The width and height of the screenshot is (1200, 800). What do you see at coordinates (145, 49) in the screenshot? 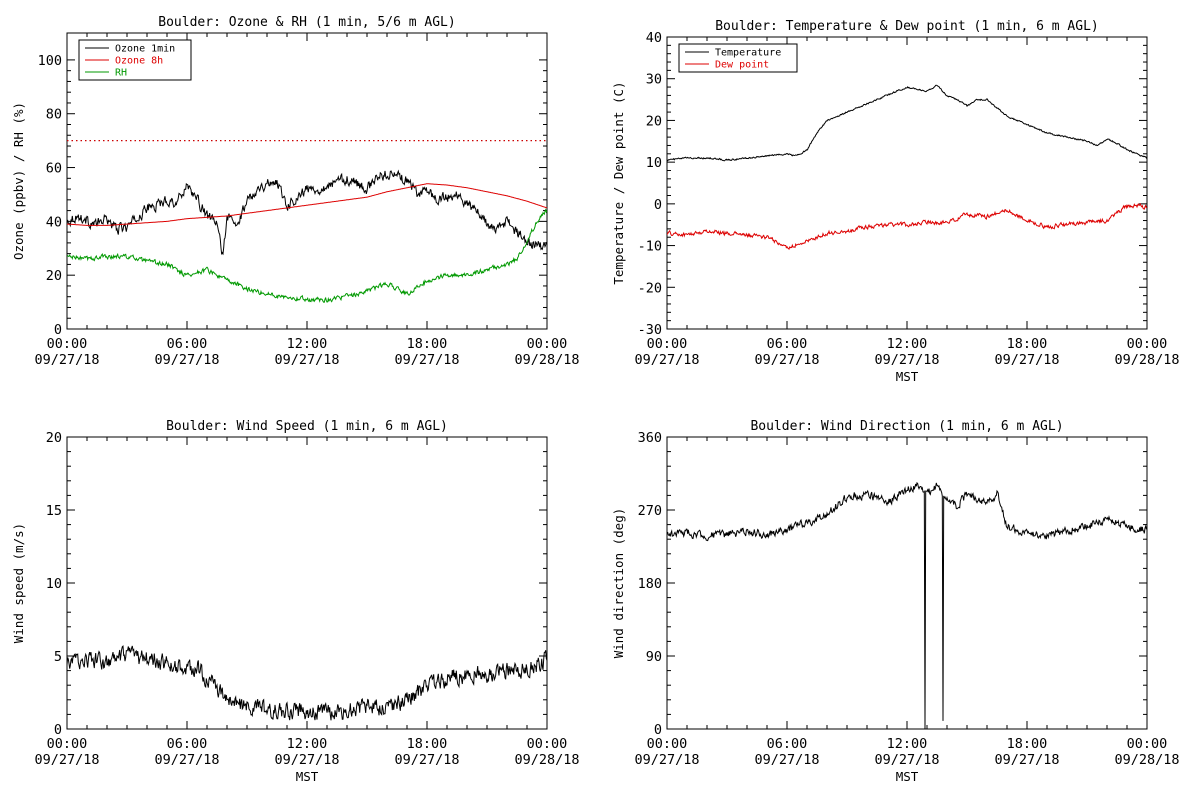
I see `legend-entry: Ozone 1min` at bounding box center [145, 49].